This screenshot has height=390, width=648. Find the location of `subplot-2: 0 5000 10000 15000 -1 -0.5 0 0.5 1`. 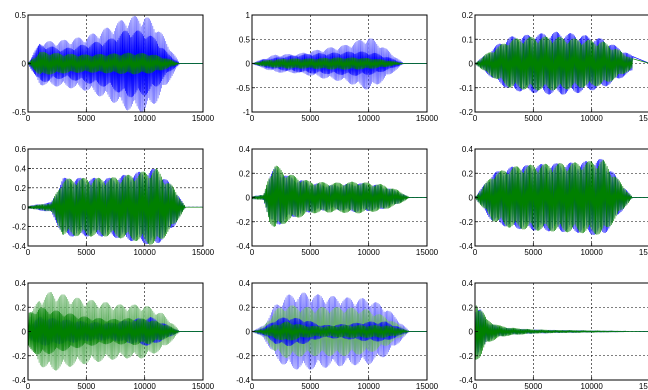

subplot-2: 0 5000 10000 15000 -1 -0.5 0 0.5 1 is located at coordinates (337, 67).